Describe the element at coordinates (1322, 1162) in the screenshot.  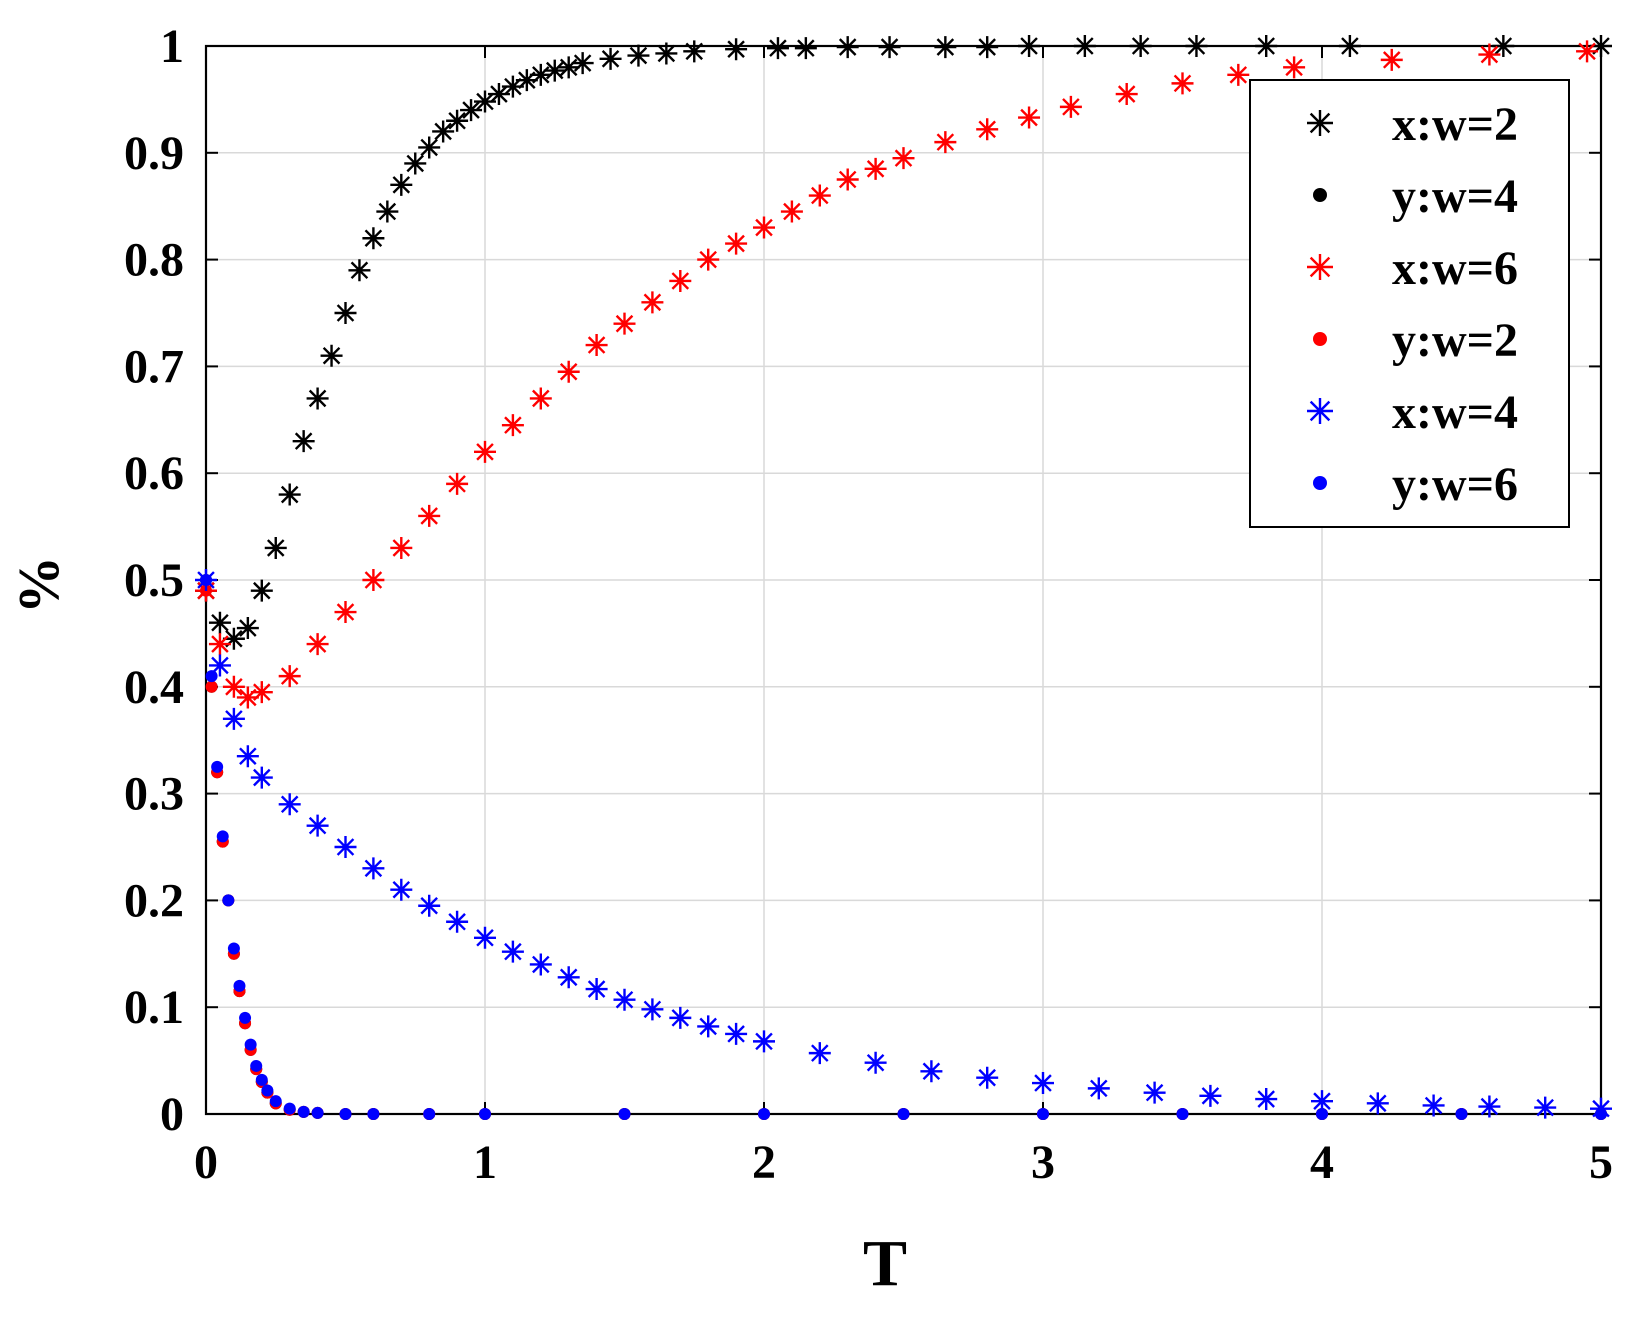
I see `x-tick-label: 4` at that location.